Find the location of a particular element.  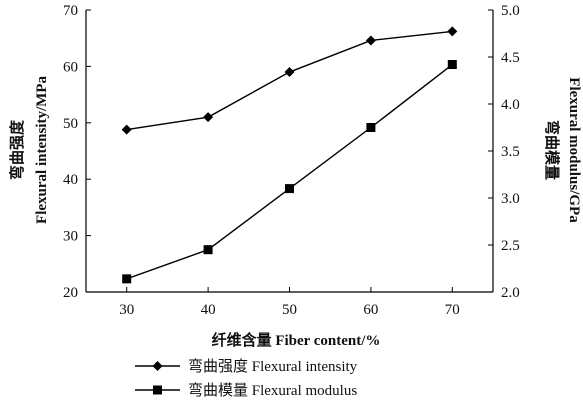

x-axis-title: 纤维含量 Fiber content/% is located at coordinates (296, 340).